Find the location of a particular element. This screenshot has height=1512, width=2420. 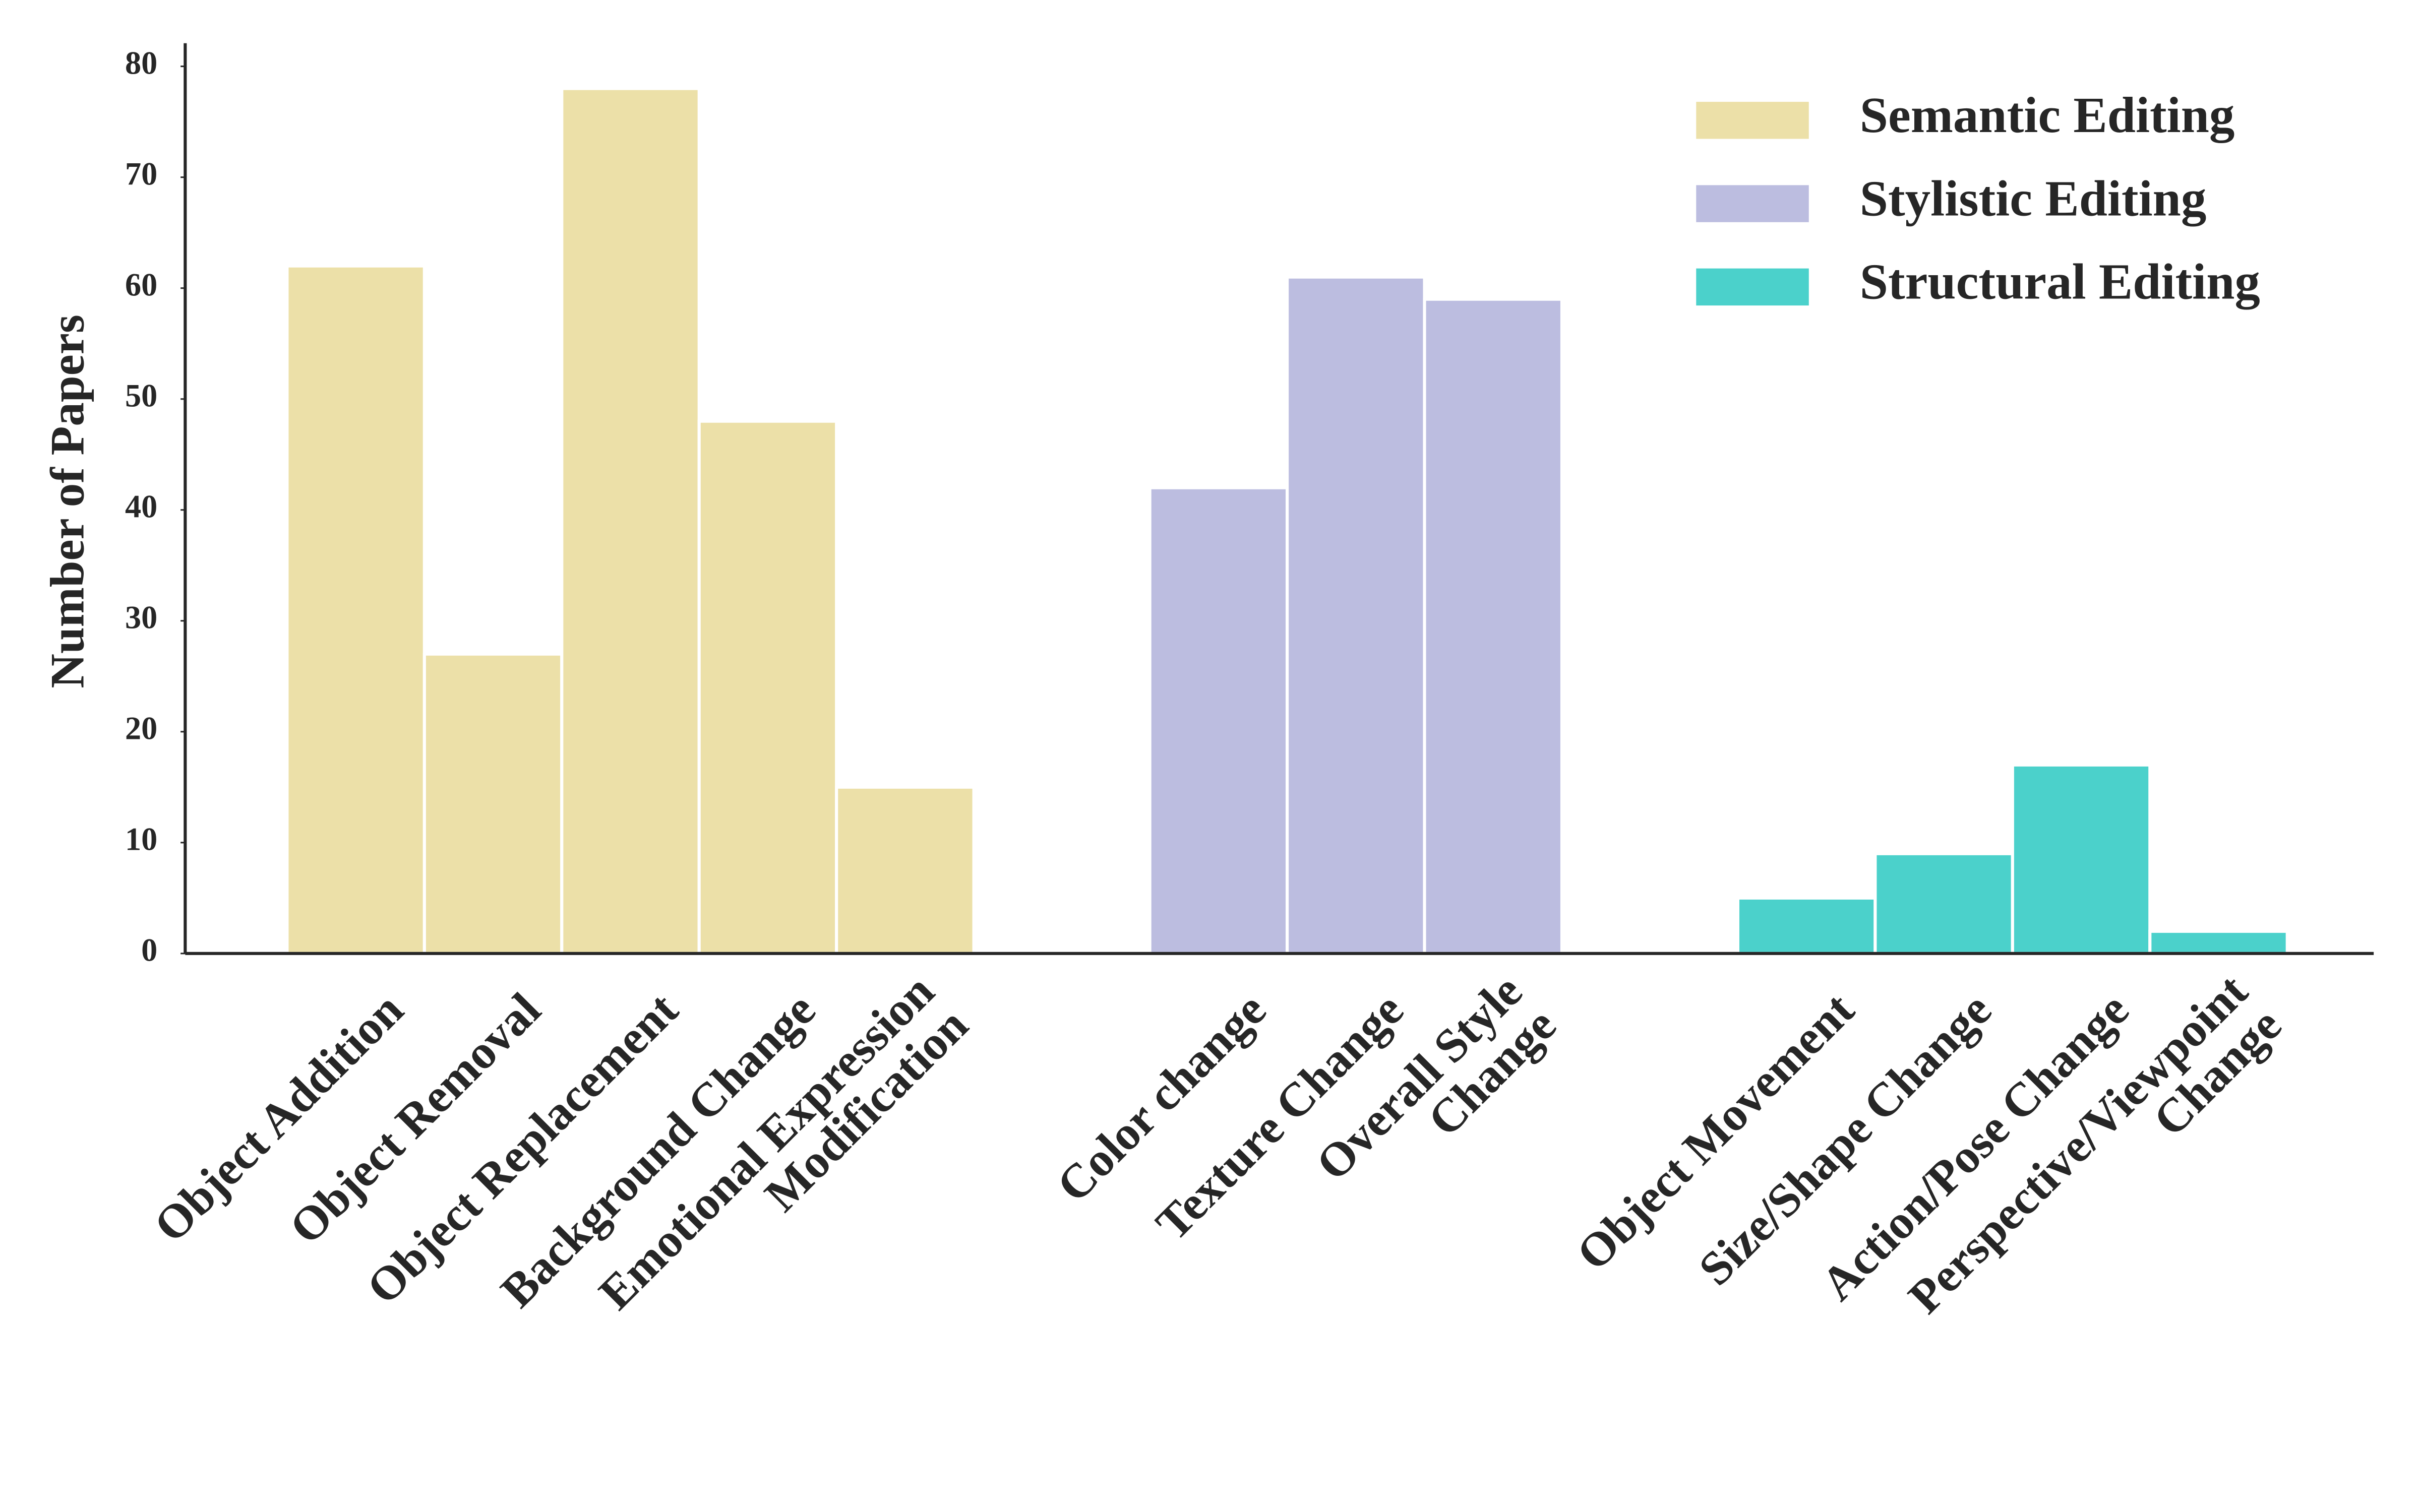

legend-label: Stylistic Editing is located at coordinates (2033, 198).